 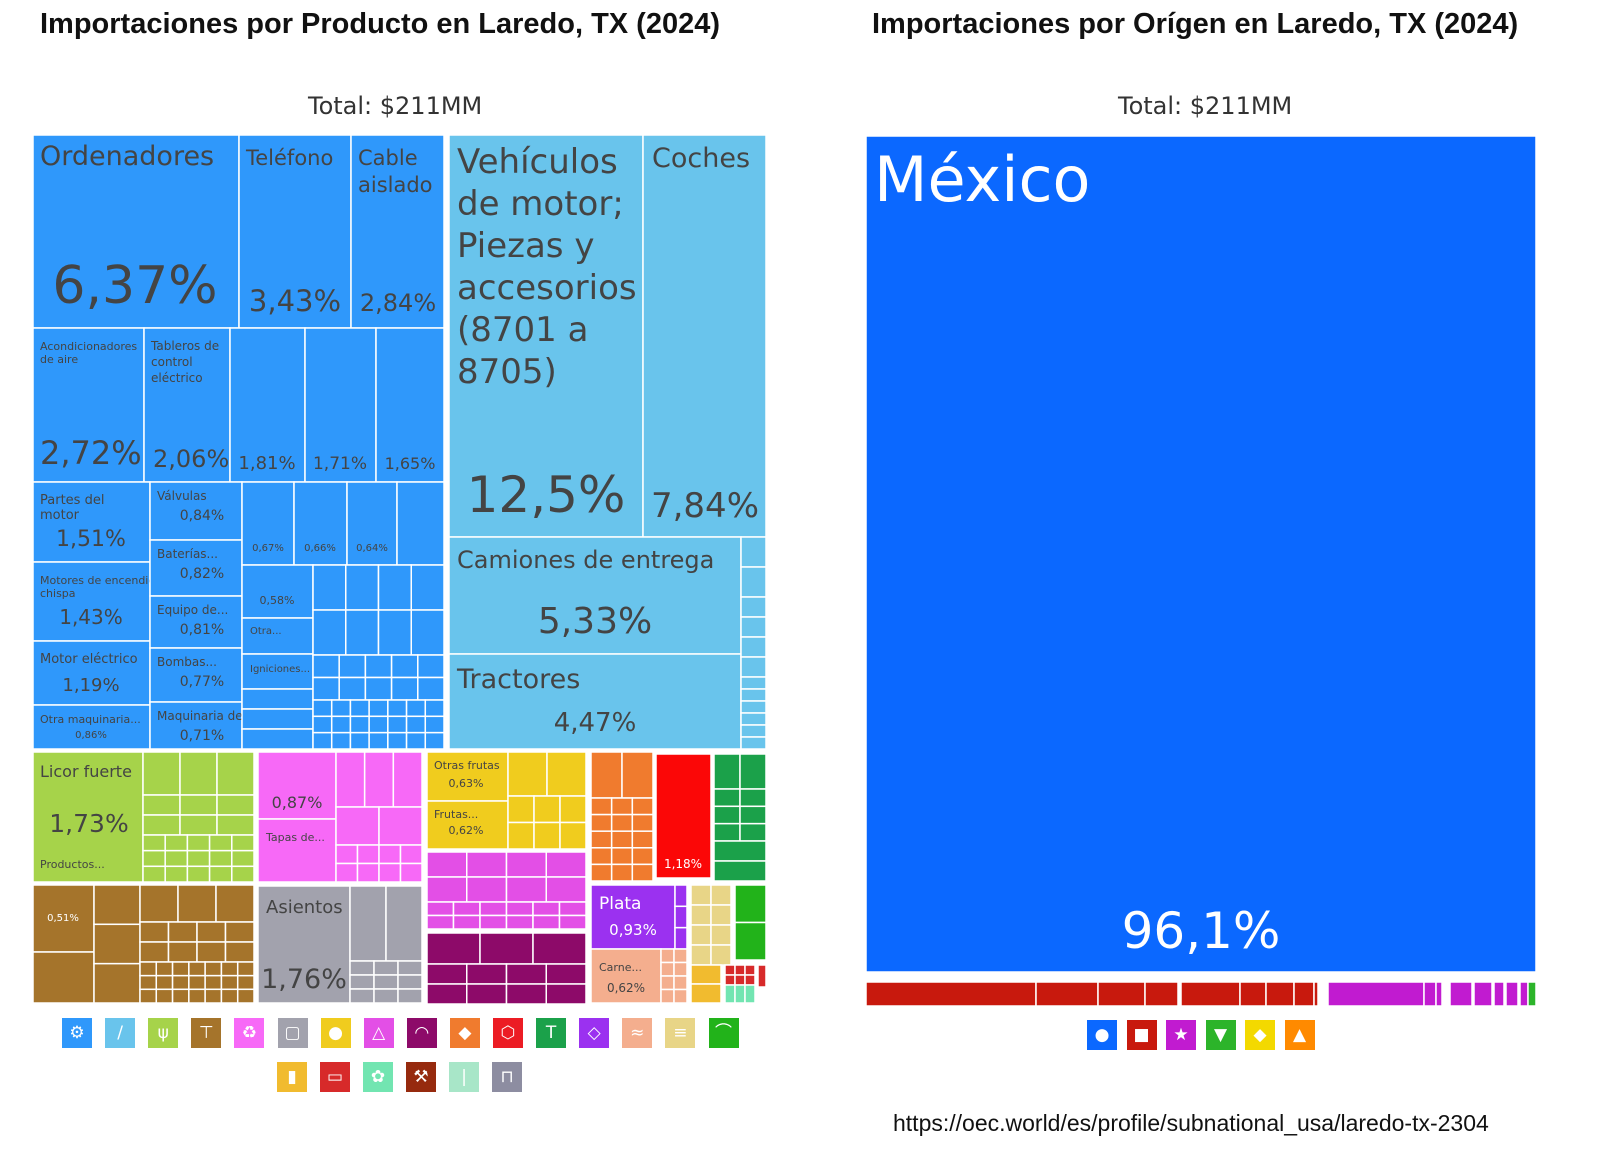 What do you see at coordinates (750, 904) in the screenshot?
I see `tile-footwear` at bounding box center [750, 904].